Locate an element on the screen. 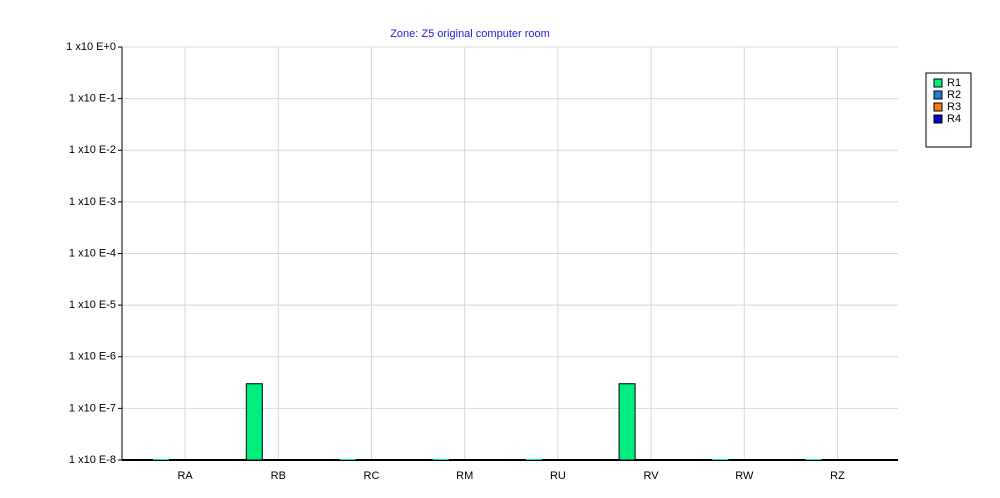 Image resolution: width=1000 pixels, height=498 pixels. legend-label: R2 is located at coordinates (954, 95).